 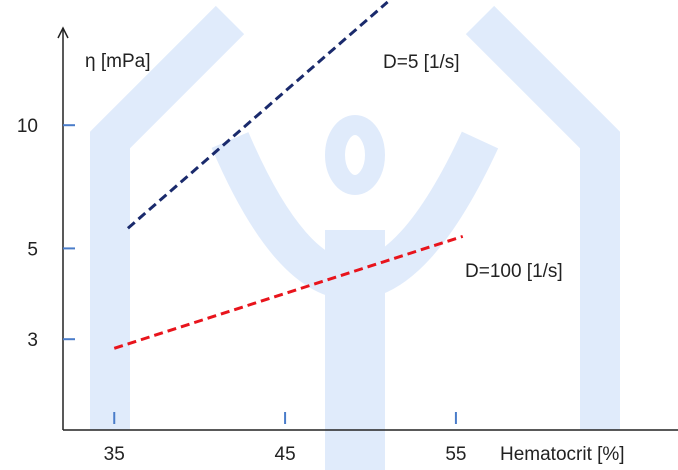 I want to click on y-tick-label: 3, so click(x=32, y=340).